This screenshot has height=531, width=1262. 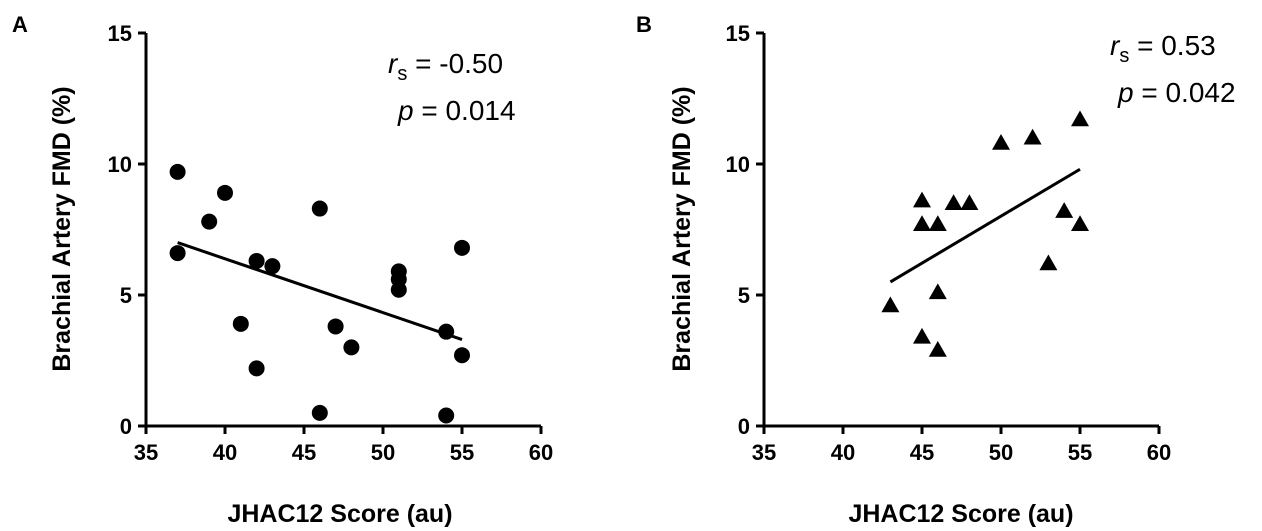 What do you see at coordinates (62, 228) in the screenshot?
I see `panel-a-y-axis-title: Brachial Artery FMD (%)` at bounding box center [62, 228].